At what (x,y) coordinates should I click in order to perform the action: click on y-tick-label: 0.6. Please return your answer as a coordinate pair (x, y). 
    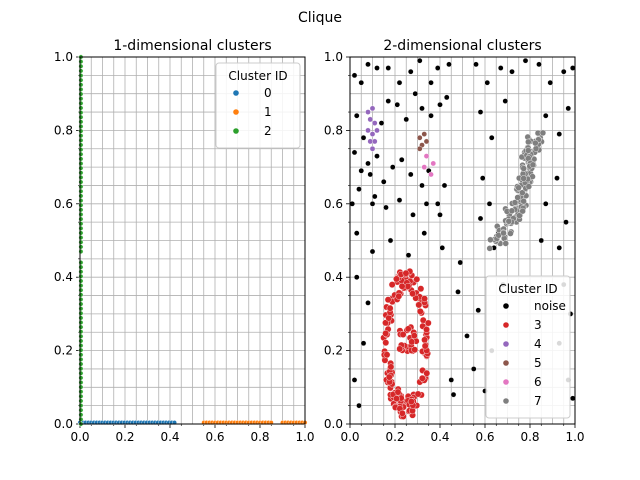
    Looking at the image, I should click on (333, 204).